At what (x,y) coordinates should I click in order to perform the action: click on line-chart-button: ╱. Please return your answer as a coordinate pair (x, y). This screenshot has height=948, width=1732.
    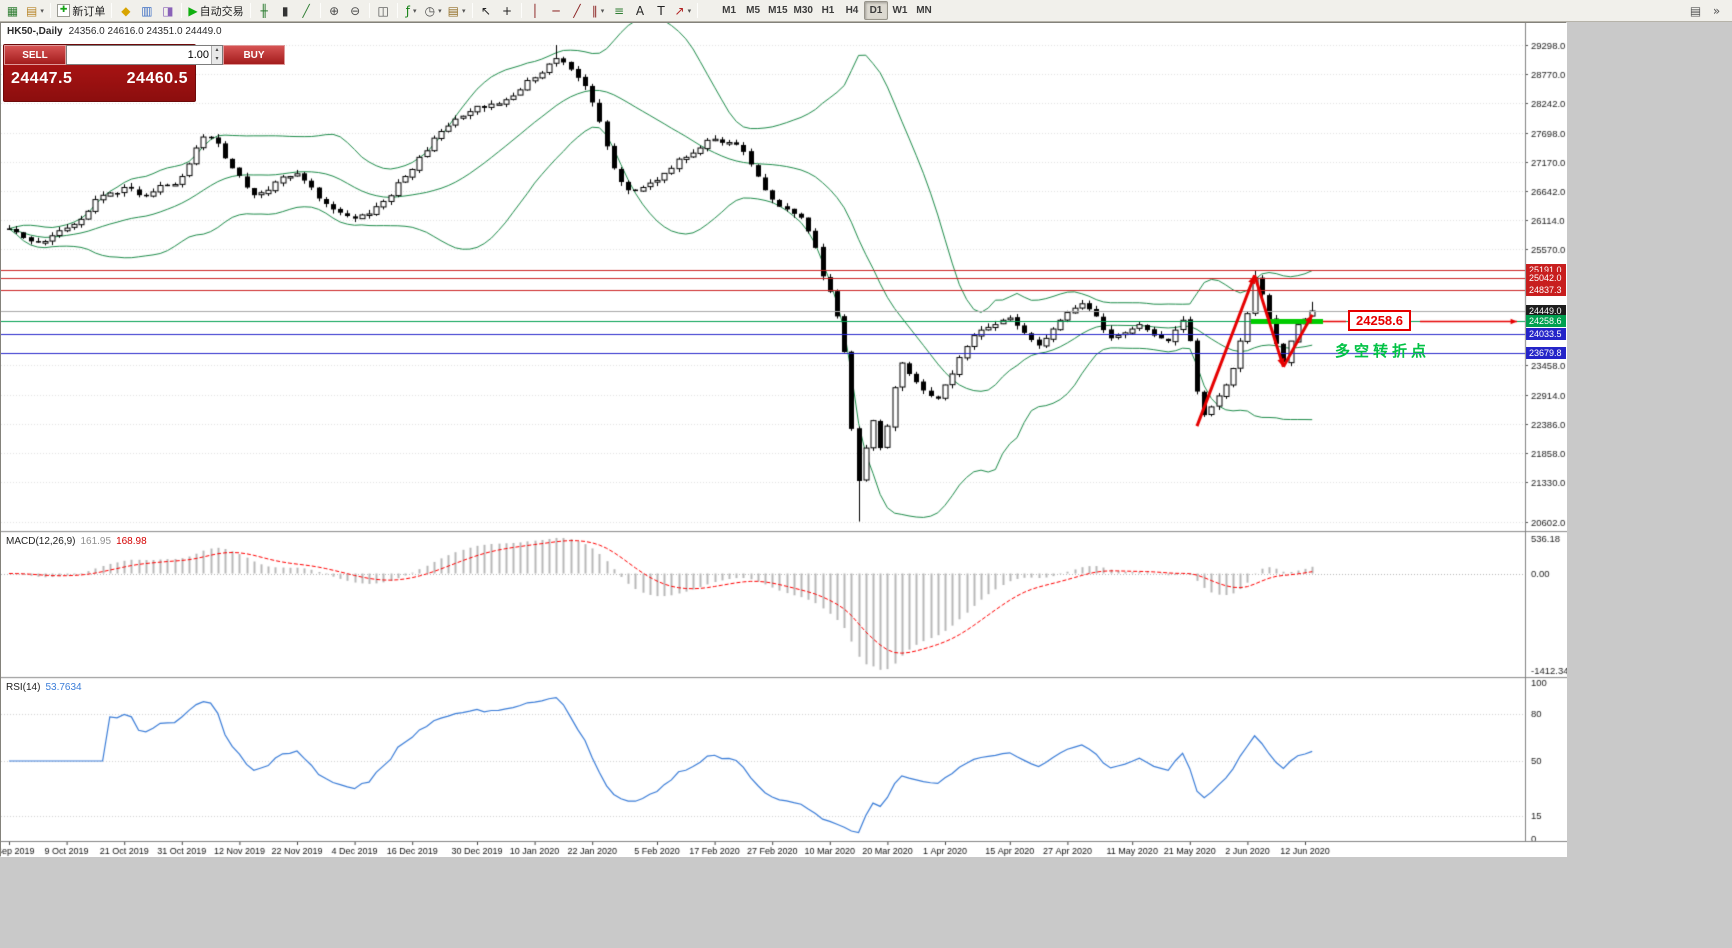
    Looking at the image, I should click on (306, 10).